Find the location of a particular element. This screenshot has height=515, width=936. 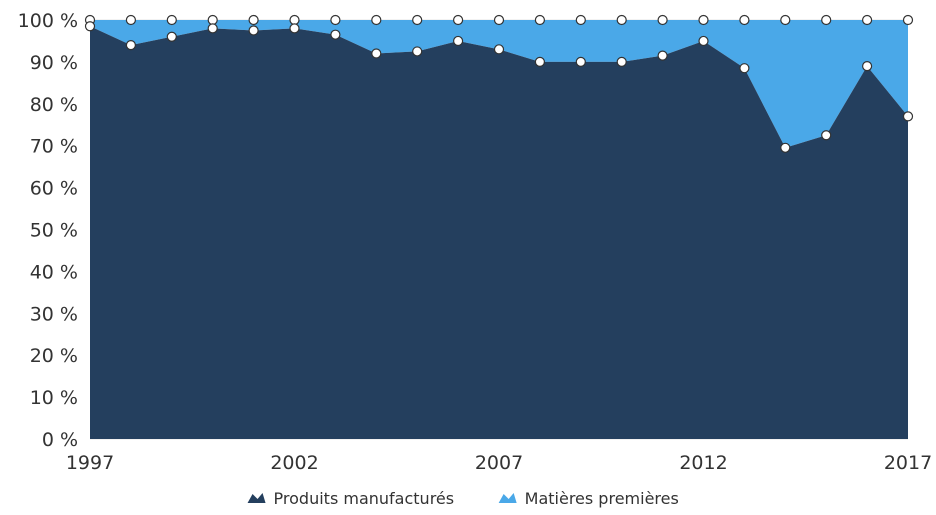

point-produits-manufactures-2004 is located at coordinates (376, 53).